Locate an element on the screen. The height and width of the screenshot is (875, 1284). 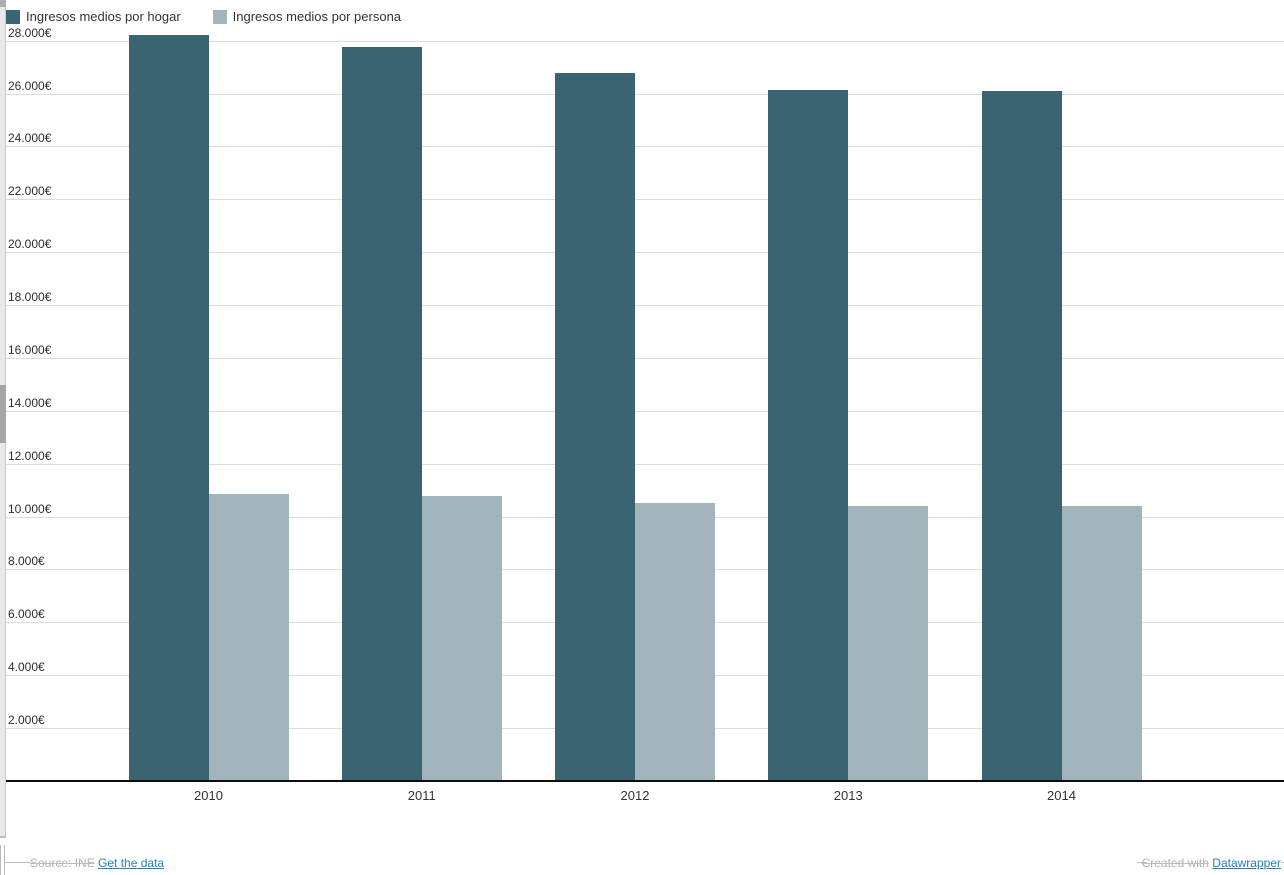
bar-2013-hogar is located at coordinates (808, 435).